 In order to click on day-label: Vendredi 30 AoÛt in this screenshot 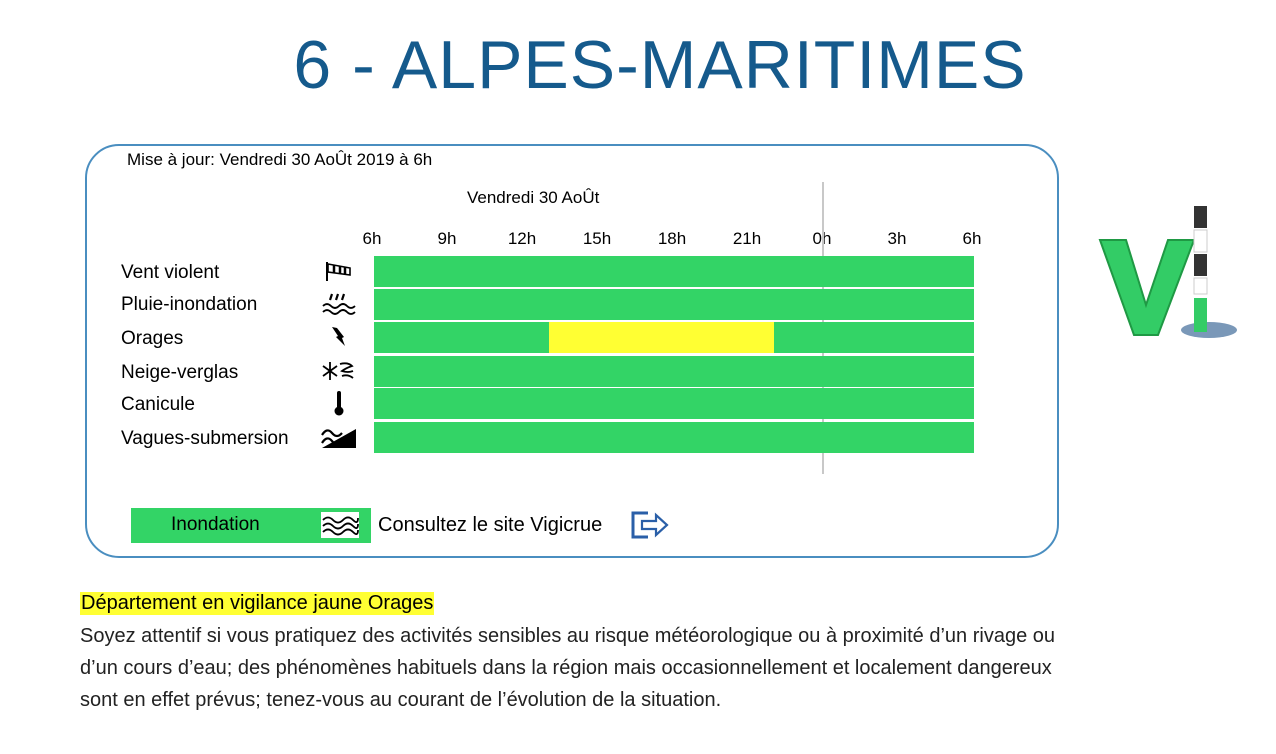, I will do `click(533, 197)`.